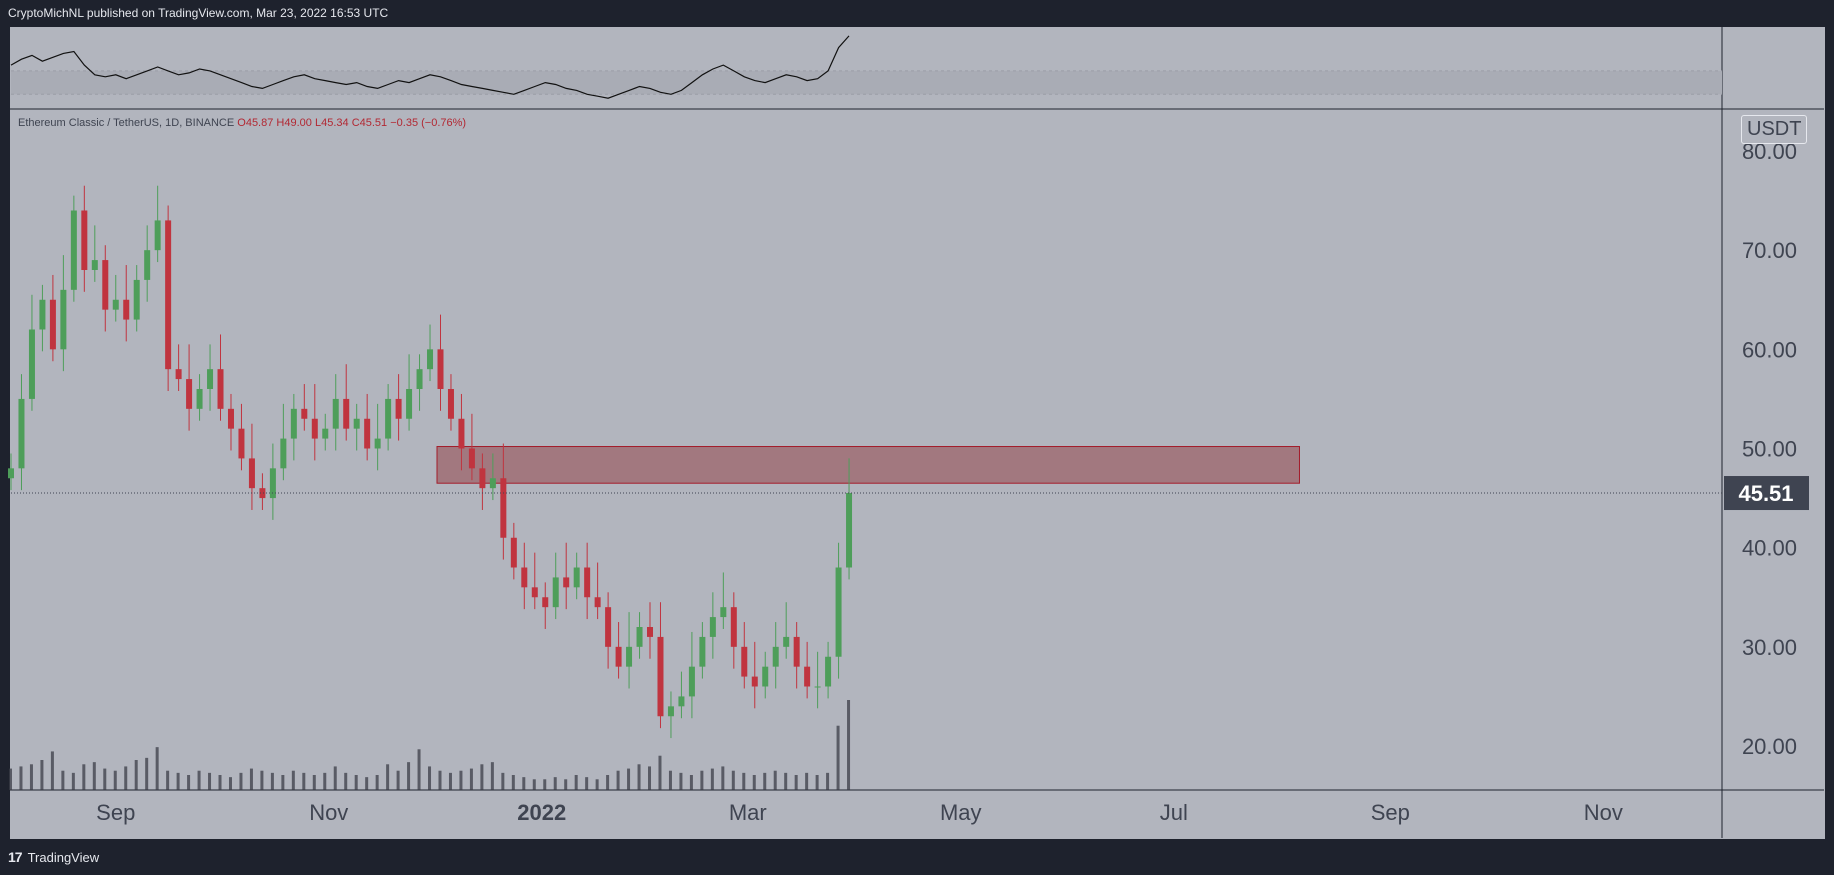 This screenshot has width=1834, height=875. I want to click on x-tick-label: Sep, so click(115, 812).